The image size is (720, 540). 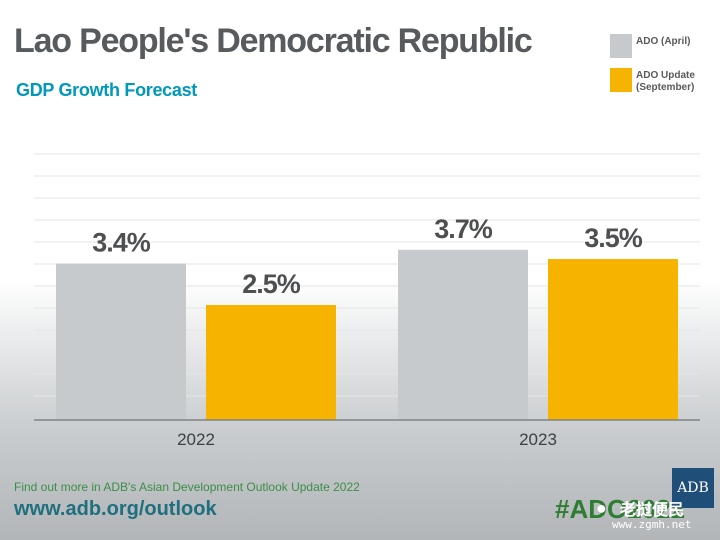 What do you see at coordinates (107, 90) in the screenshot?
I see `chart-subtitle: GDP Growth Forecast` at bounding box center [107, 90].